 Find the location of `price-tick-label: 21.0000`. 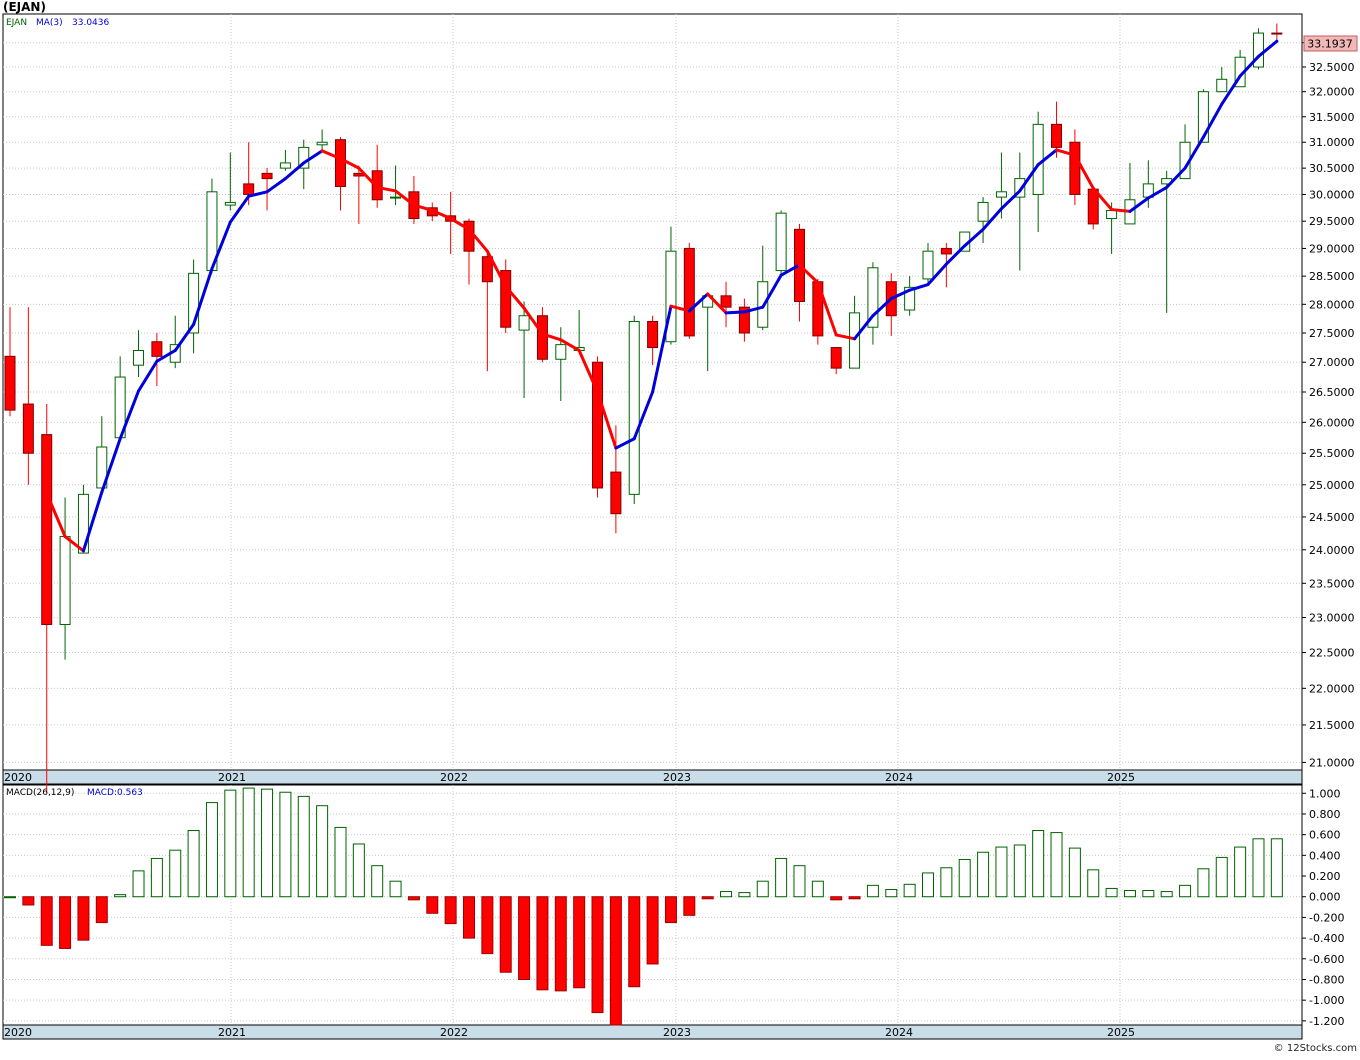

price-tick-label: 21.0000 is located at coordinates (1332, 762).